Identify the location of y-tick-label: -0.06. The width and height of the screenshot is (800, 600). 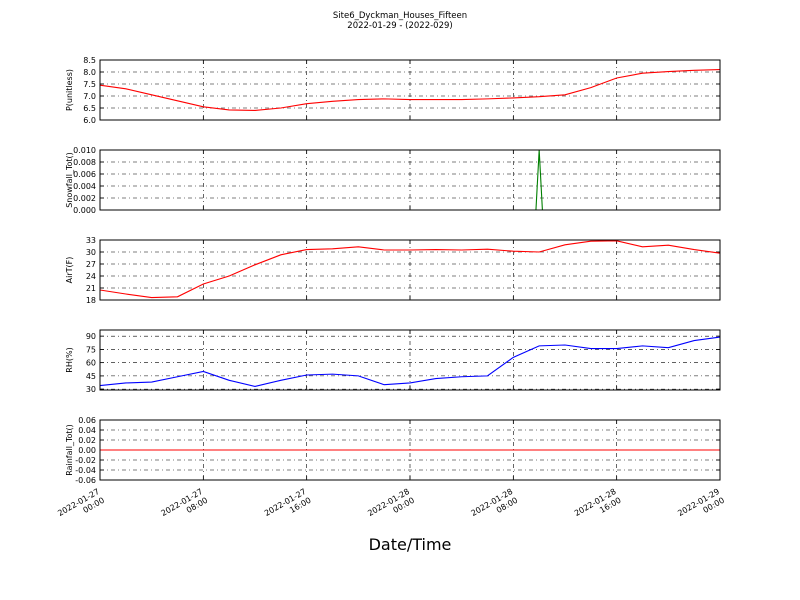
(85, 480).